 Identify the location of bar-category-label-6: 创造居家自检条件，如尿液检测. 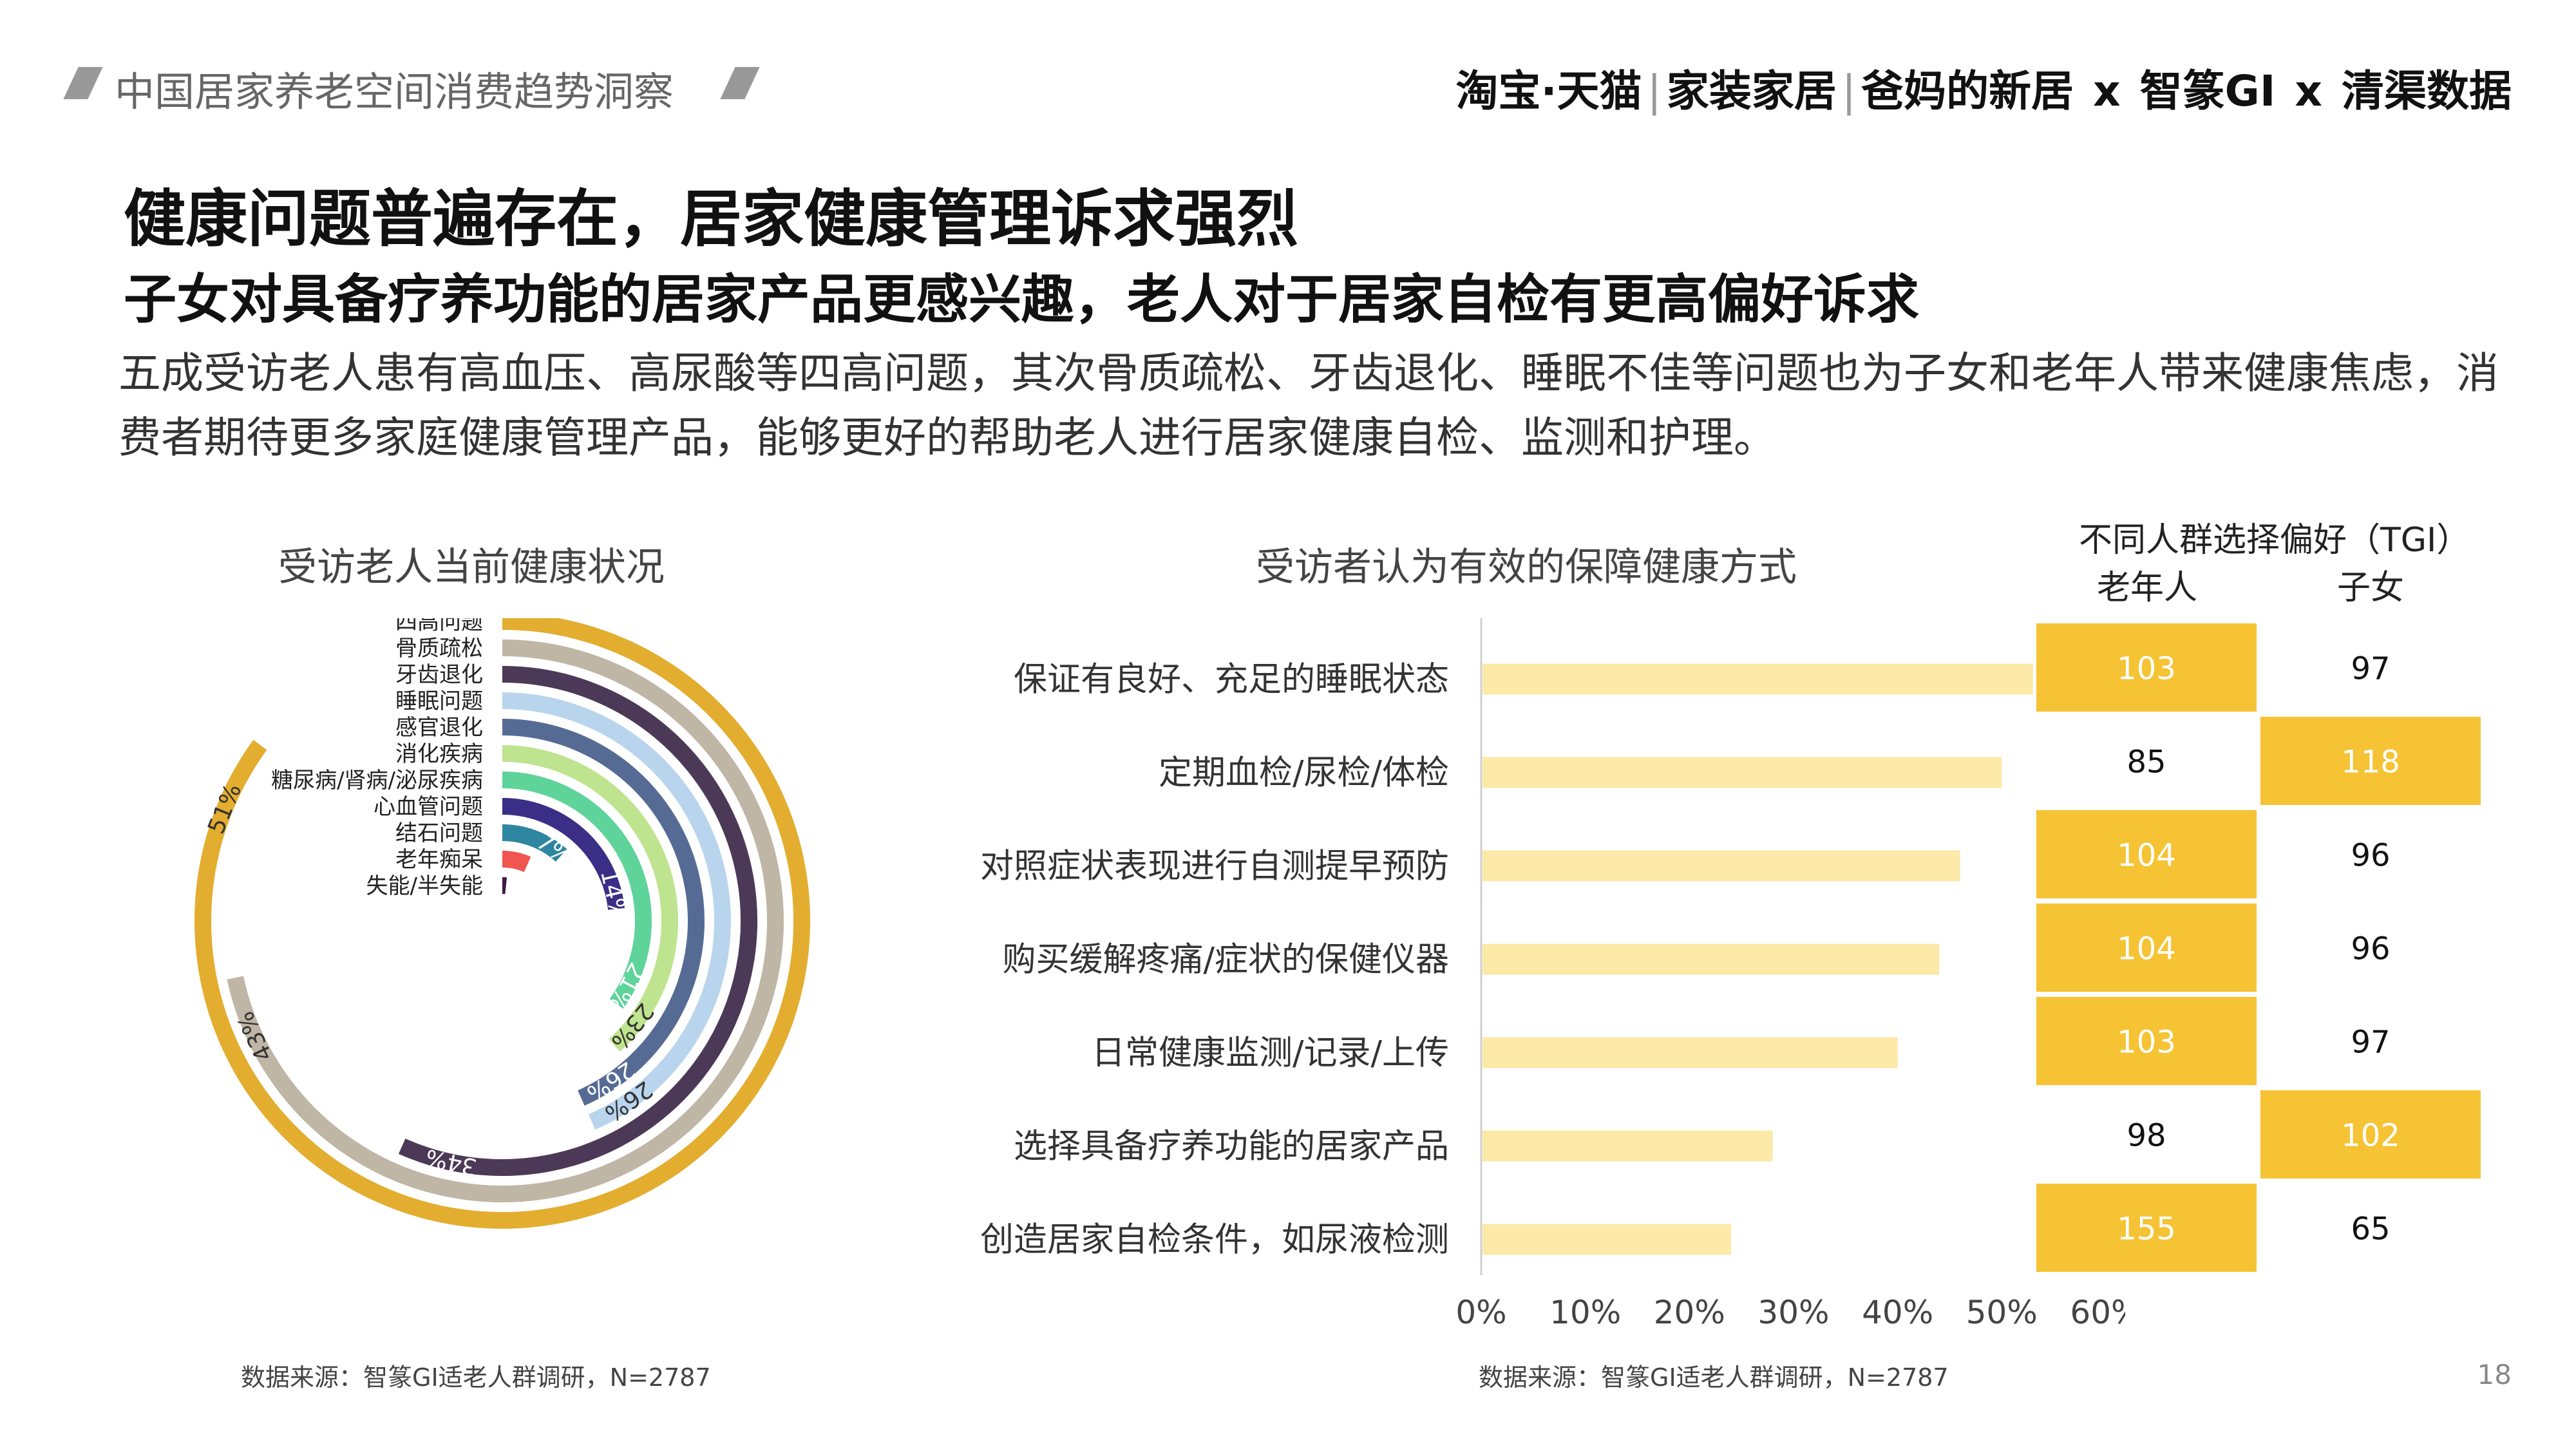
(1214, 1240).